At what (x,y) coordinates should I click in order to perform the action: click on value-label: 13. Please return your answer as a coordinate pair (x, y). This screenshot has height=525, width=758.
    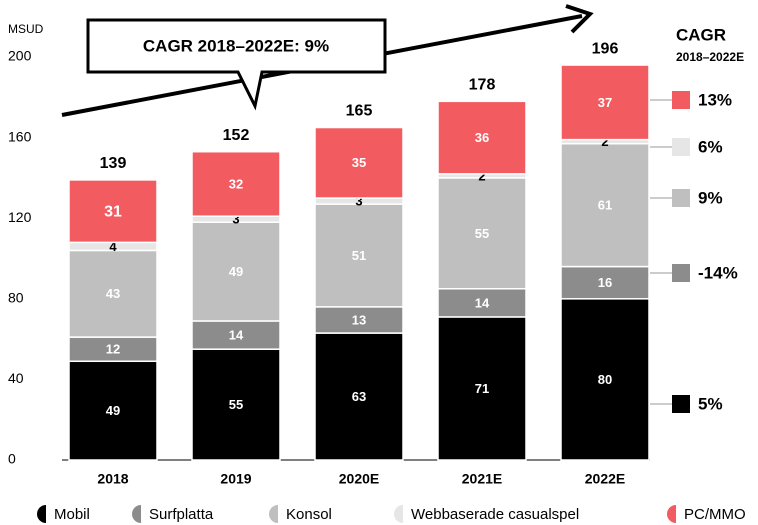
    Looking at the image, I should click on (359, 319).